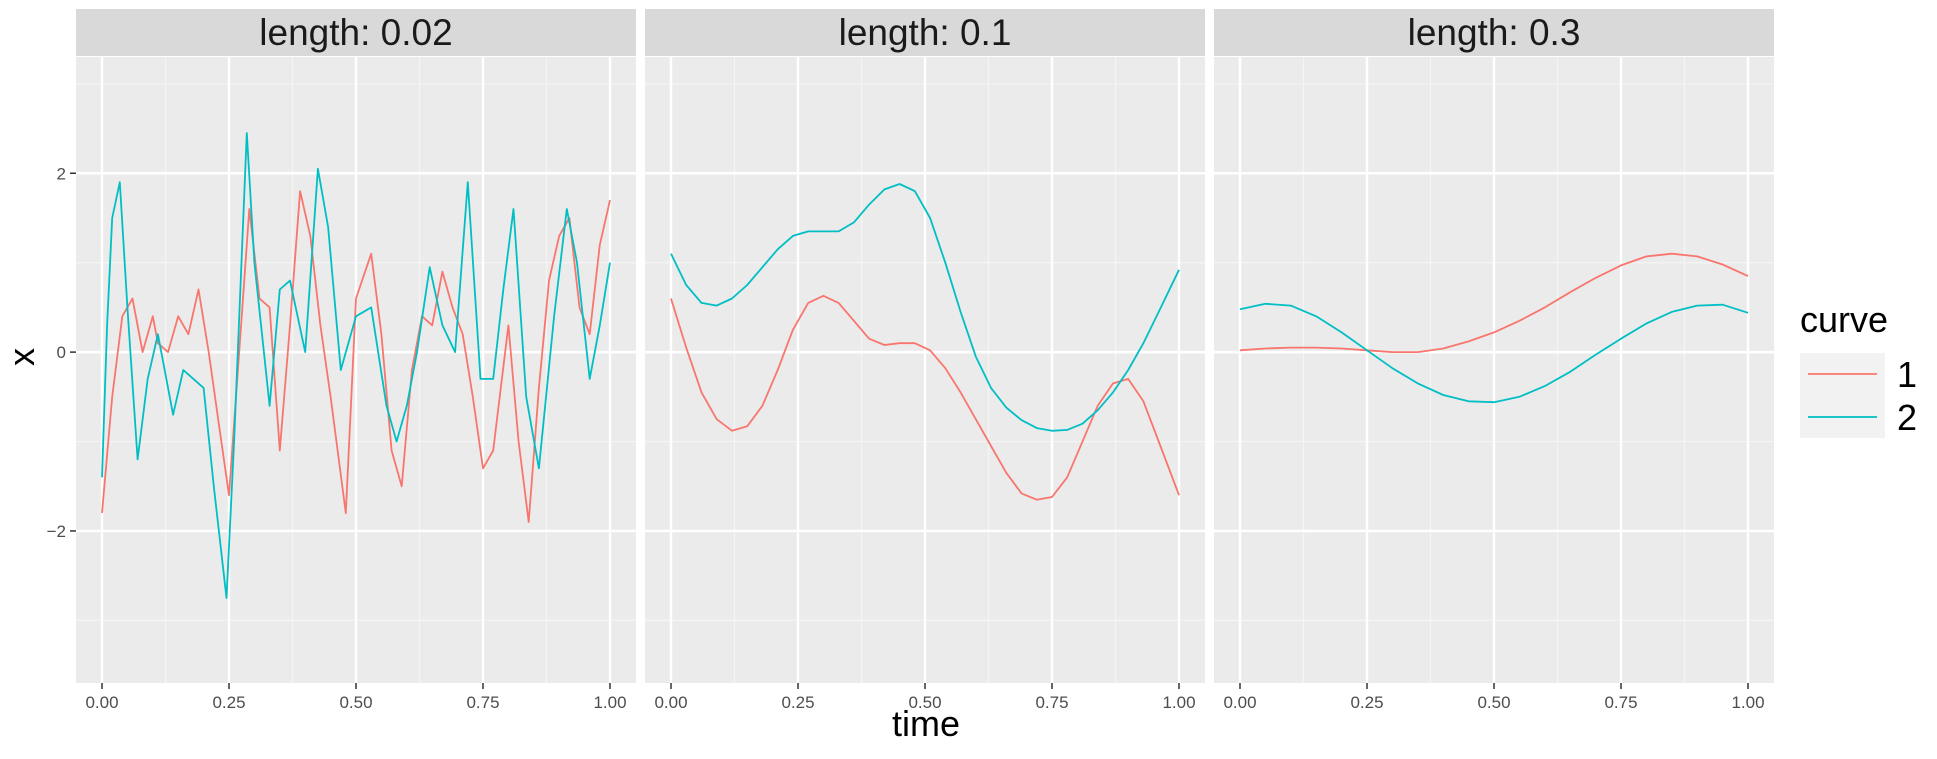 The image size is (1937, 759). I want to click on legend-label-curve-2: 2, so click(1907, 417).